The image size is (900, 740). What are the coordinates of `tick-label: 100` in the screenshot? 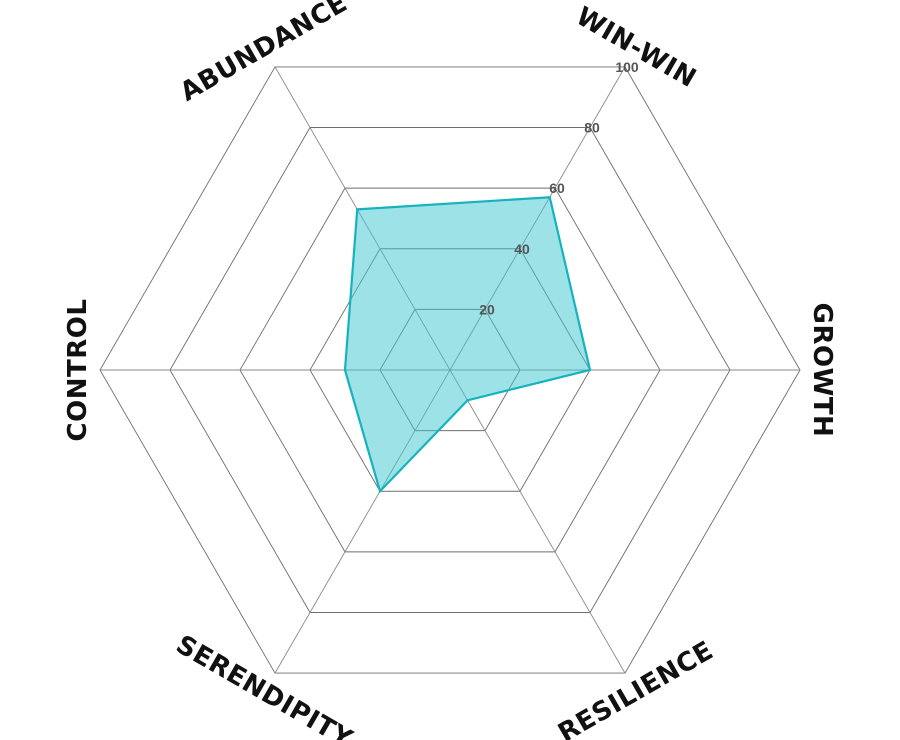 It's located at (627, 67).